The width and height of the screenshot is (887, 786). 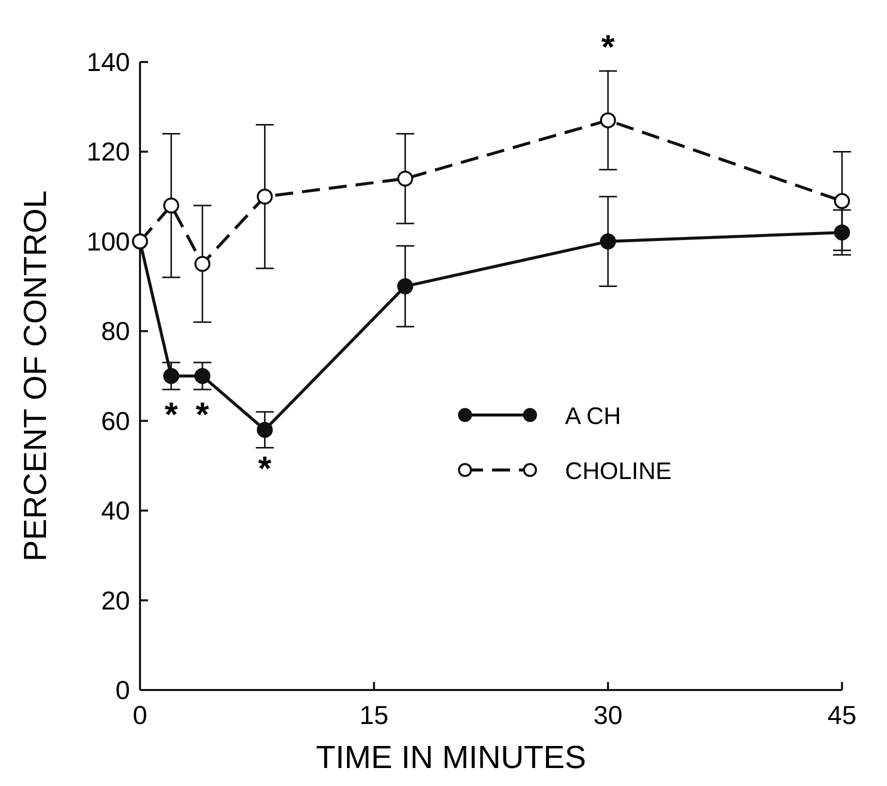 I want to click on y-tick-label: 60, so click(x=115, y=421).